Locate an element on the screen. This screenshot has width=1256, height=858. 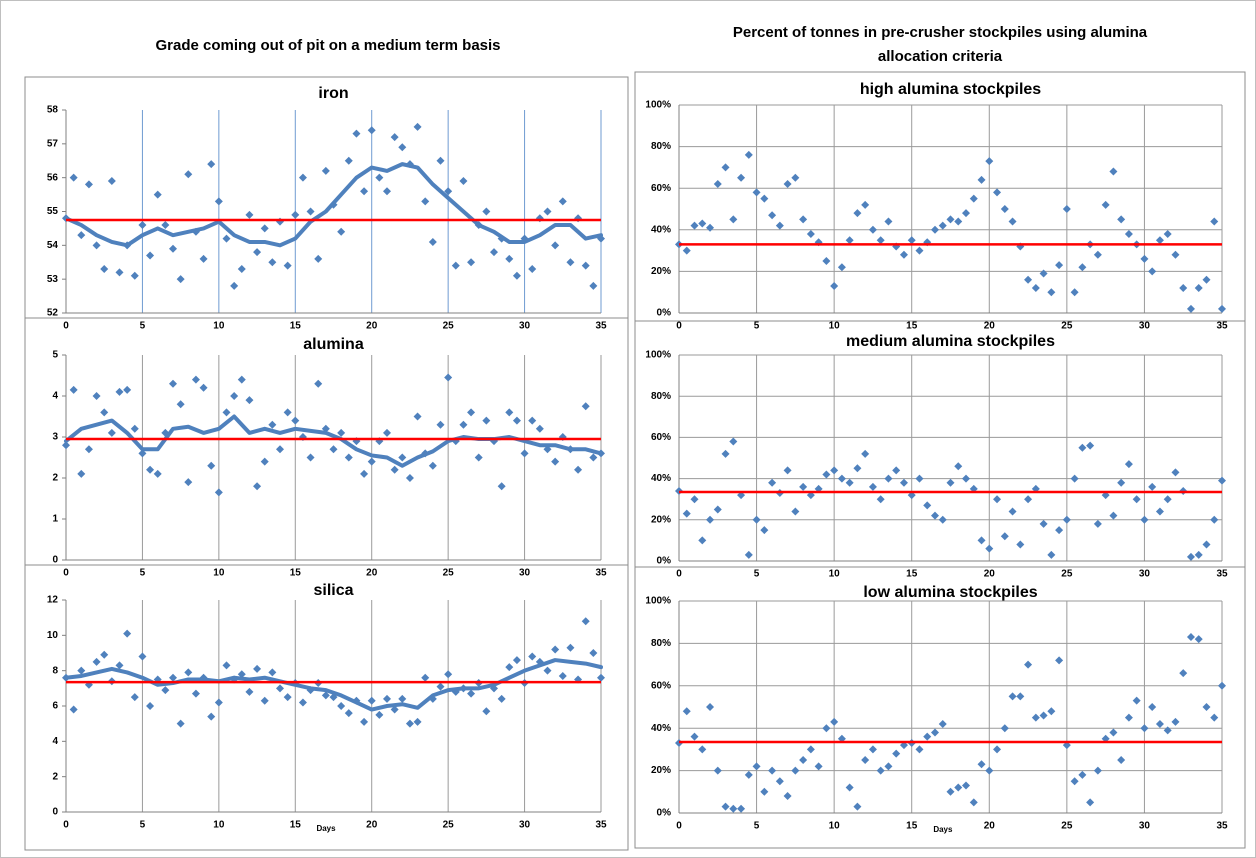
chart-title: silica is located at coordinates (333, 590).